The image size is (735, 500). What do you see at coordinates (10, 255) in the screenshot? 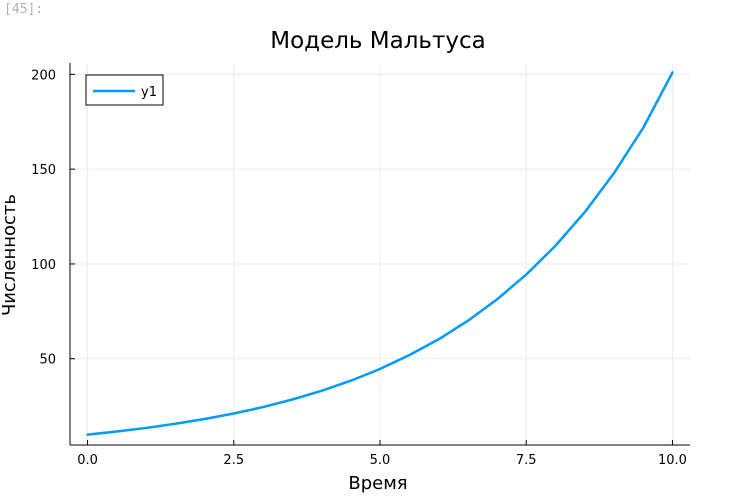
I see `y-axis-label: Численность` at bounding box center [10, 255].